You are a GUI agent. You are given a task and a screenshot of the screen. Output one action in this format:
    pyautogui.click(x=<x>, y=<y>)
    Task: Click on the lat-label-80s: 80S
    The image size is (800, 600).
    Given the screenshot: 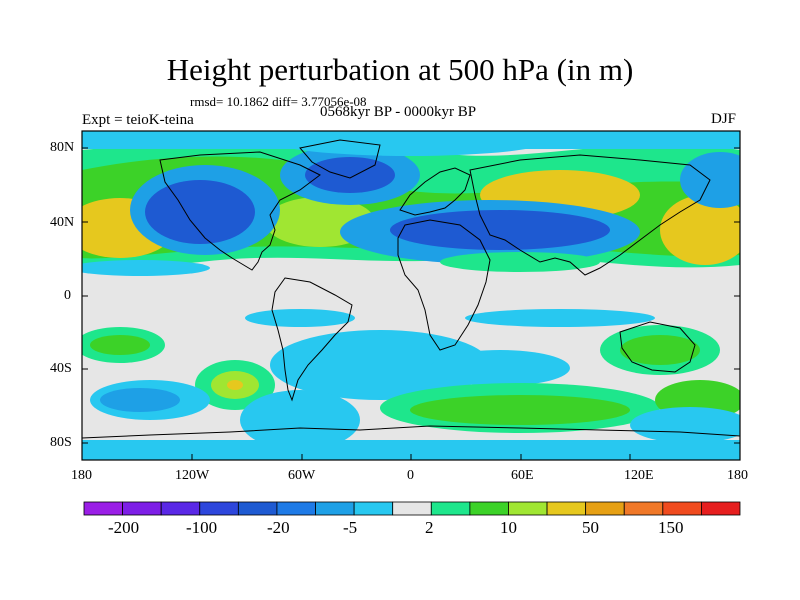 What is the action you would take?
    pyautogui.click(x=61, y=442)
    